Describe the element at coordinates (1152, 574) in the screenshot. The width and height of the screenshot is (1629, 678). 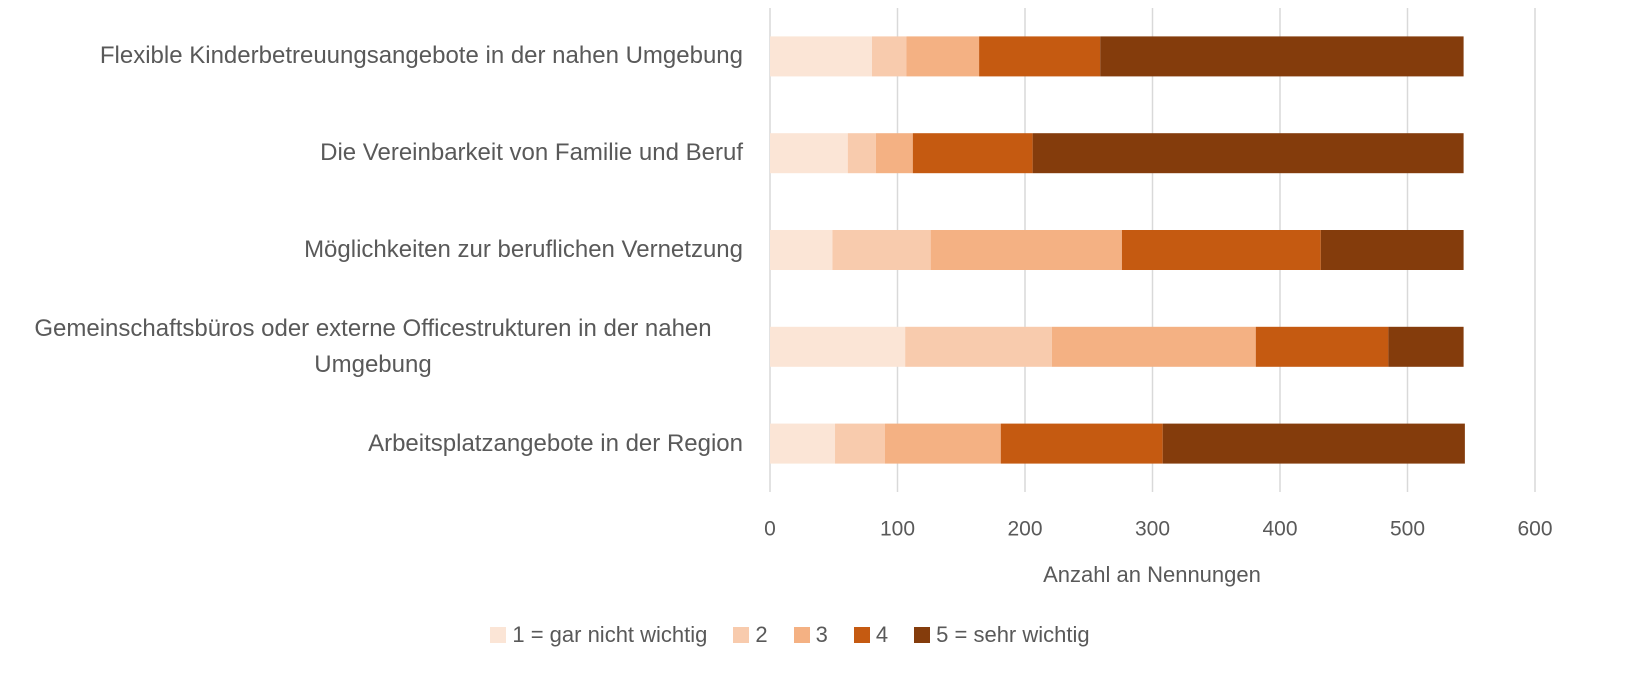
I see `x-axis-title: Anzahl an Nennungen` at that location.